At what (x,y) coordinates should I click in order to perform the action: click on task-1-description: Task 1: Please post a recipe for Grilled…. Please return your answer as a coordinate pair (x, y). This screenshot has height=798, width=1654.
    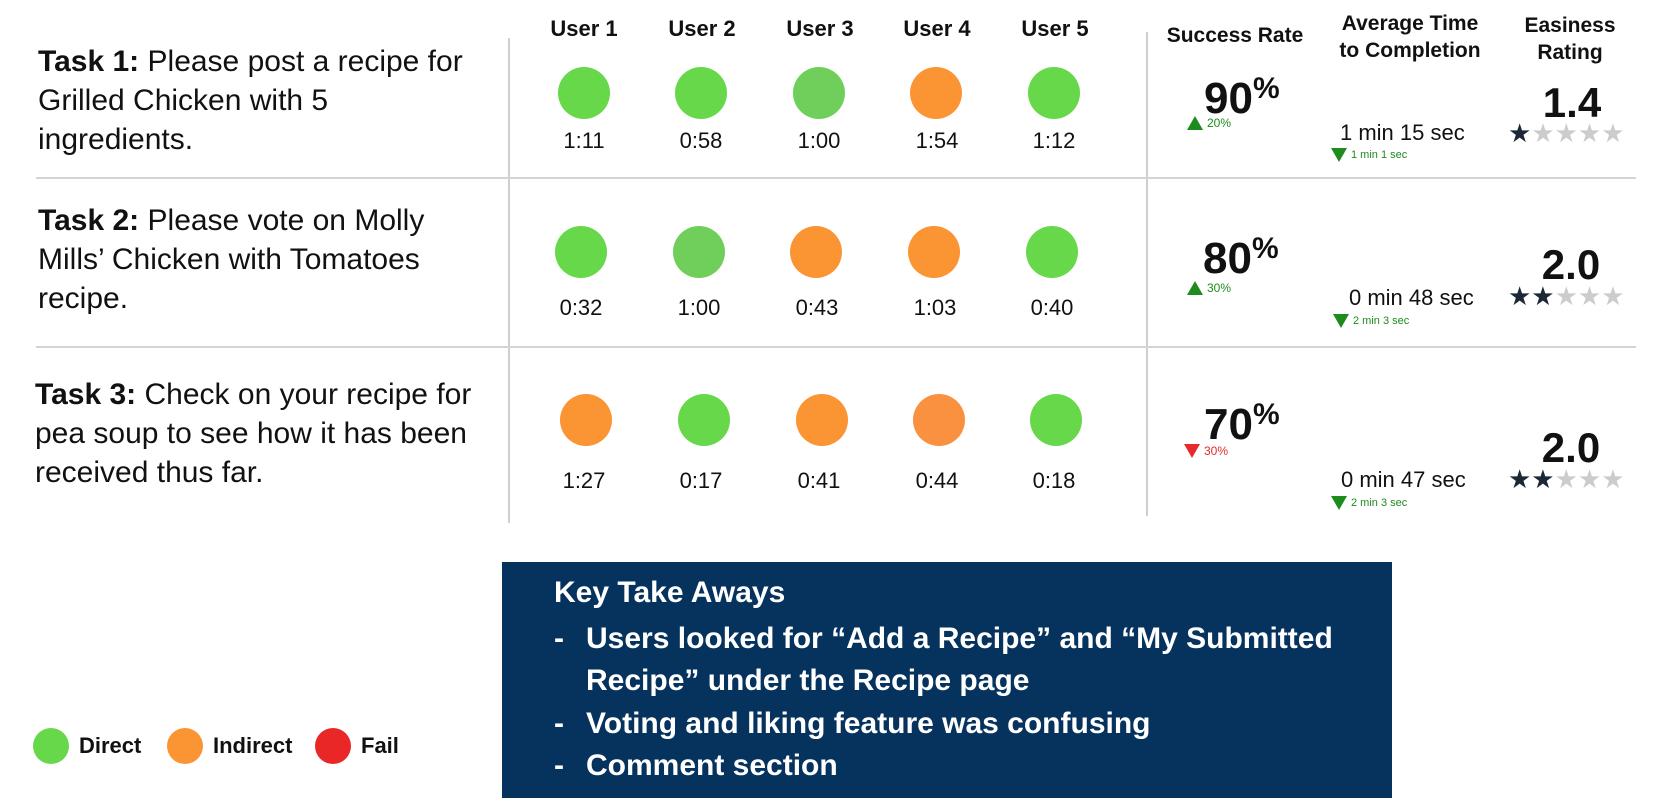
    Looking at the image, I should click on (250, 100).